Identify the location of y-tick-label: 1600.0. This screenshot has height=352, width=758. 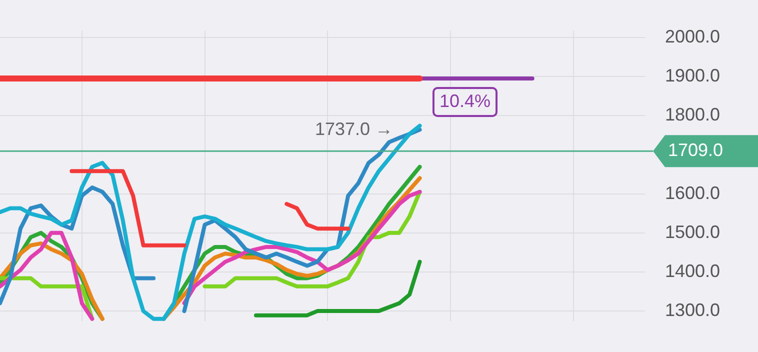
(692, 192).